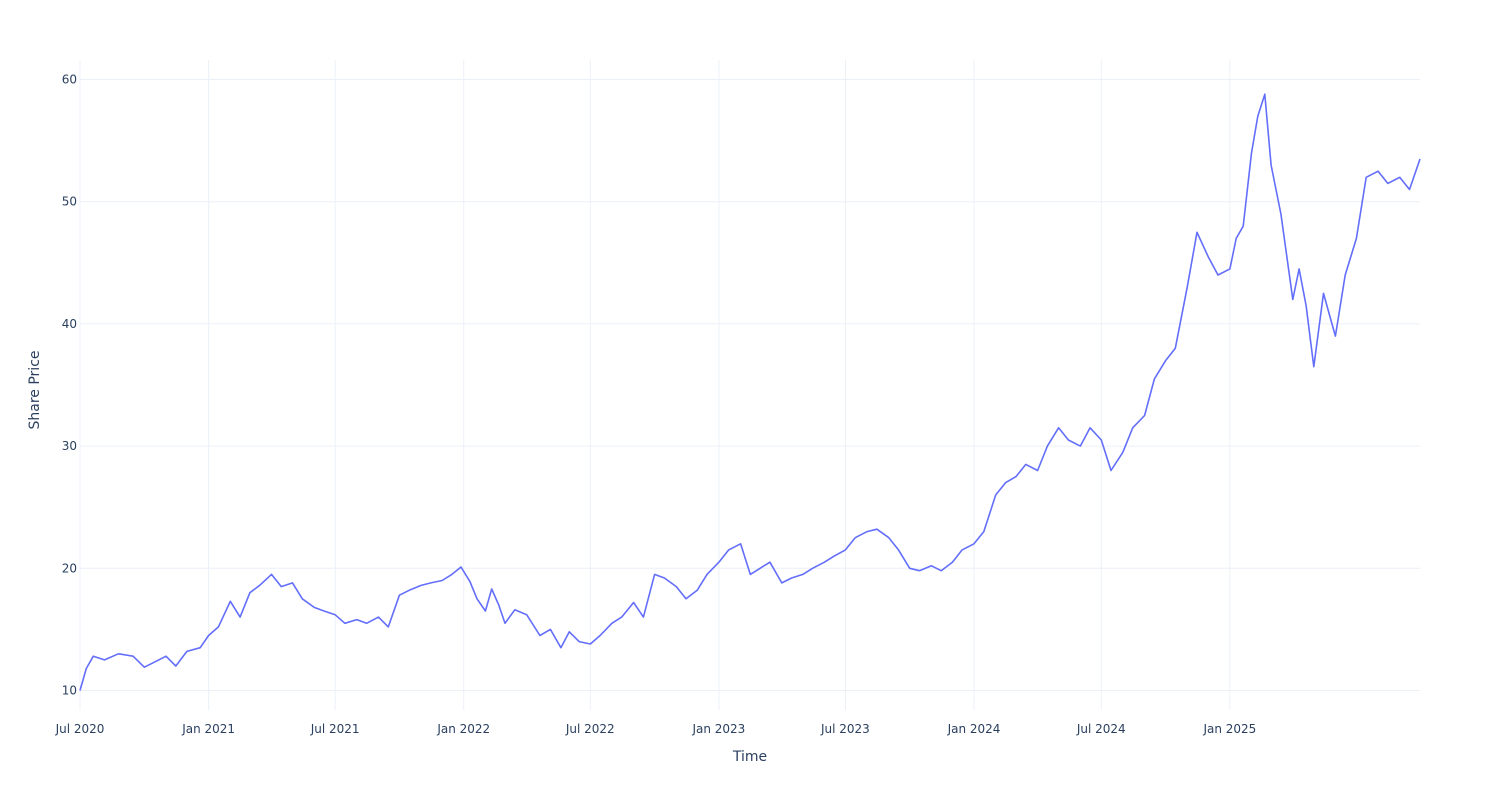  I want to click on x-tick-label: Jul 2023, so click(845, 729).